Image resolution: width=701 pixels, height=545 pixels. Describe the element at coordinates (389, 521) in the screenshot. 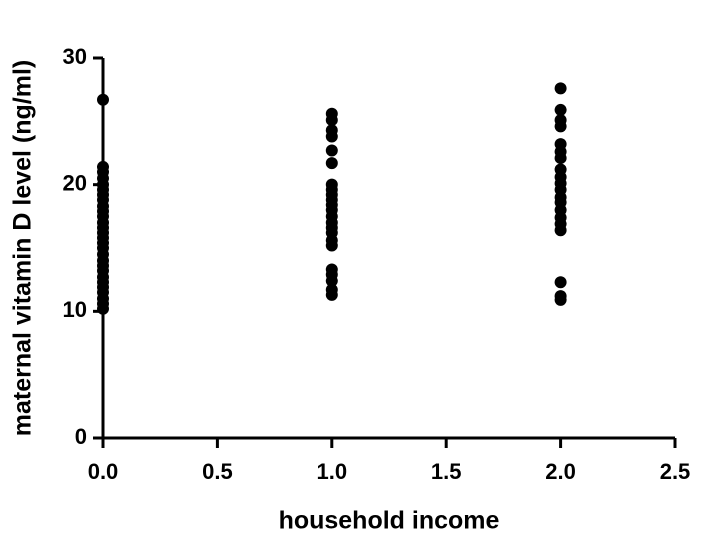

I see `x-axis-title: household income` at that location.